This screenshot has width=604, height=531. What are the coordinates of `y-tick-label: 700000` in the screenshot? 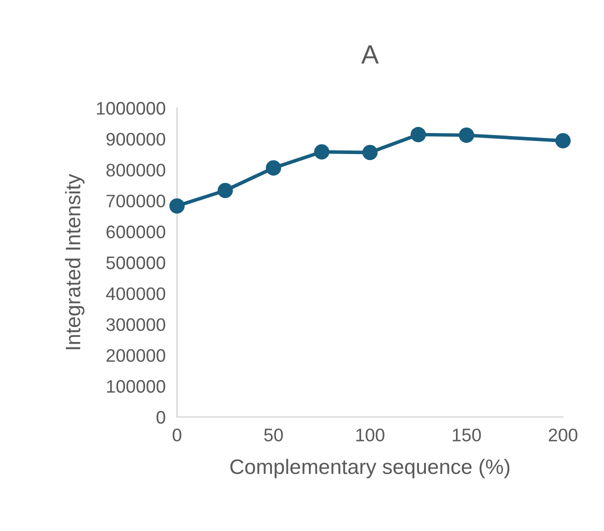 It's located at (136, 201).